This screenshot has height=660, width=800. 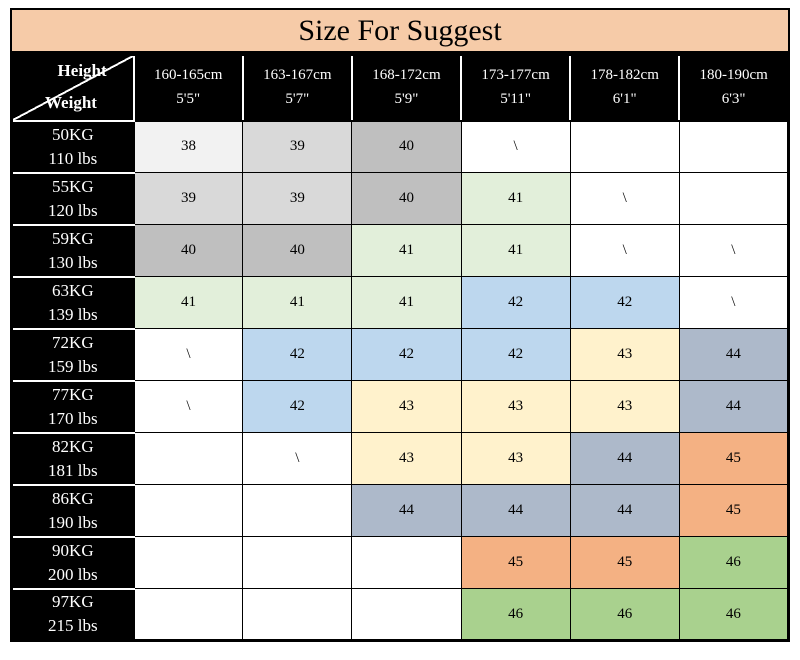 I want to click on column-header: 173-177cm 5'11", so click(x=516, y=87).